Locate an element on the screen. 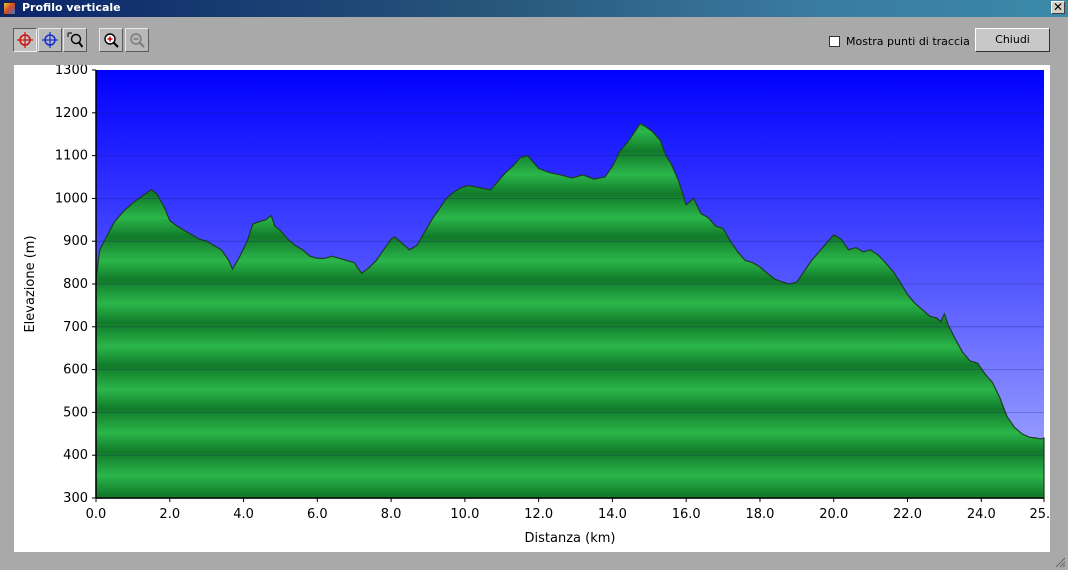  x-tick-label: 14.0 is located at coordinates (612, 514).